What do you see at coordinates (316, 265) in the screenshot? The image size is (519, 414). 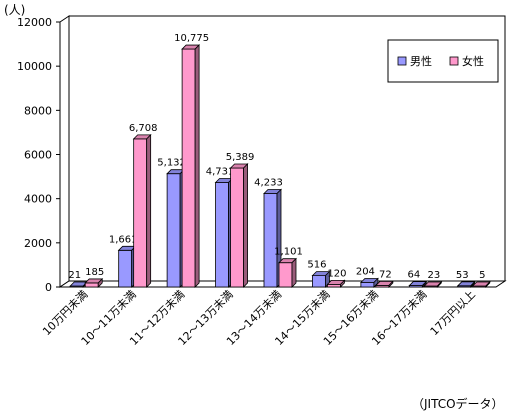 I see `bar-value-label: 516` at bounding box center [316, 265].